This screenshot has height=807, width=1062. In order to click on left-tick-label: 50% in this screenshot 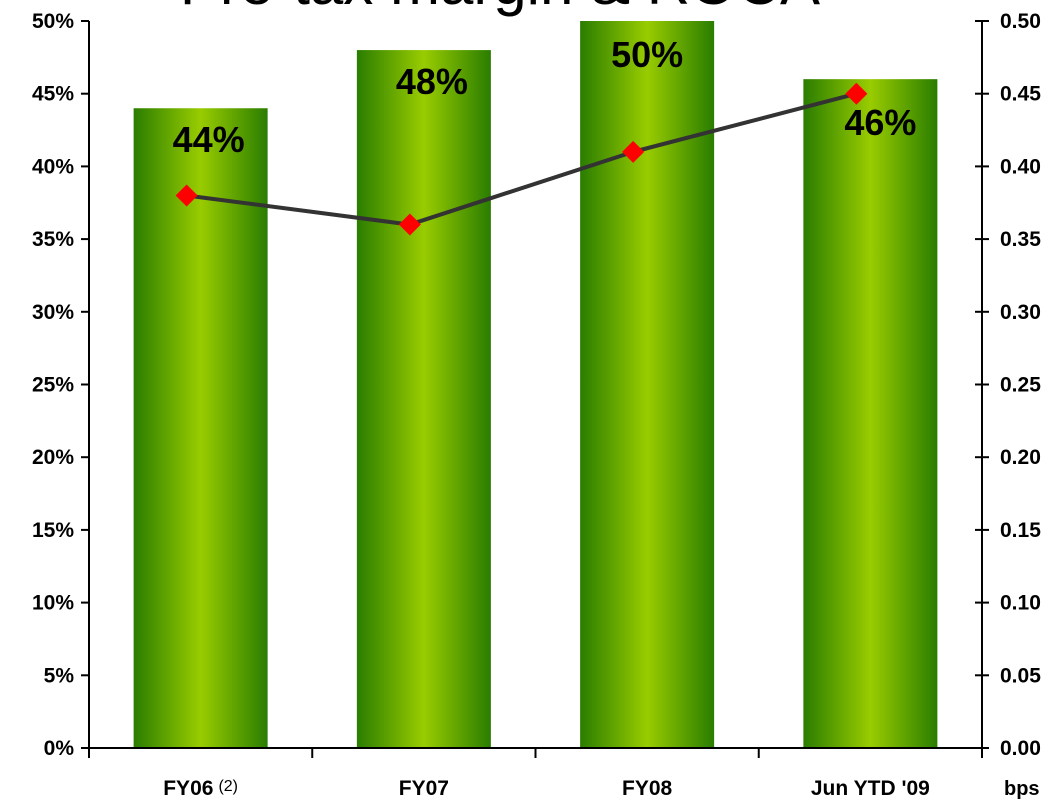, I will do `click(53, 21)`.